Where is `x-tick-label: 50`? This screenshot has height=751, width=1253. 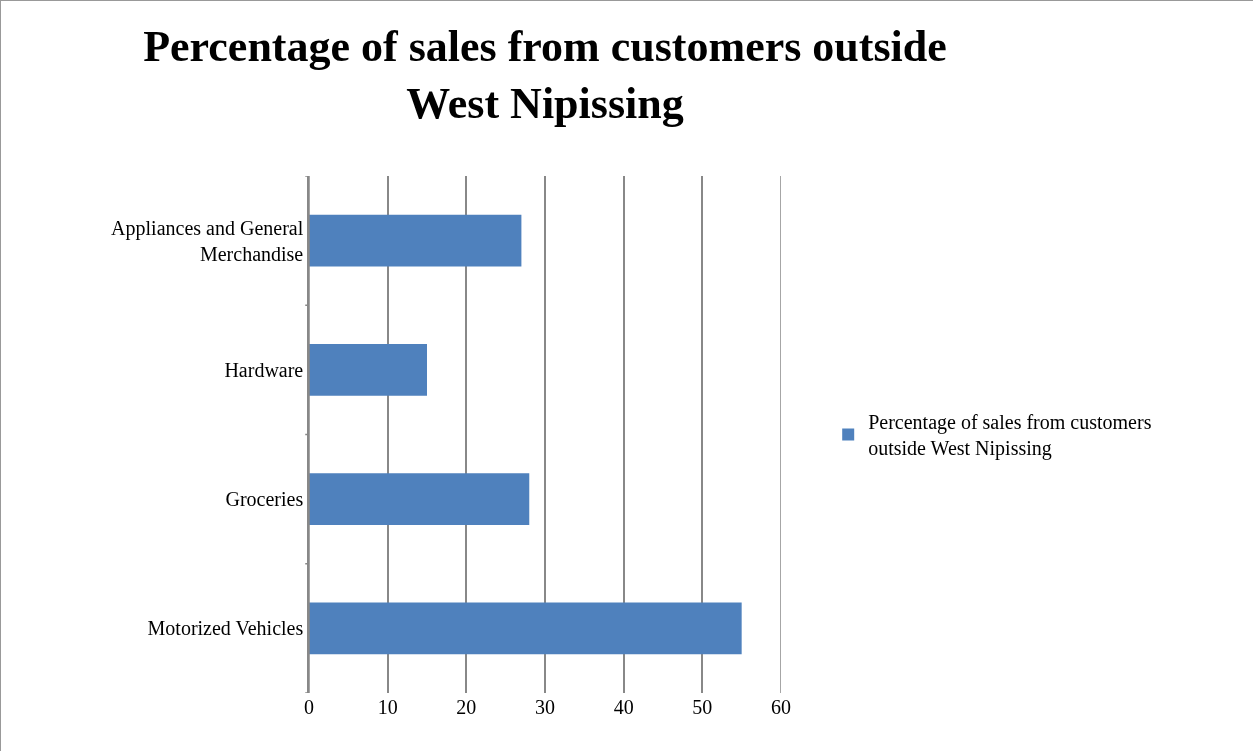
x-tick-label: 50 is located at coordinates (702, 707).